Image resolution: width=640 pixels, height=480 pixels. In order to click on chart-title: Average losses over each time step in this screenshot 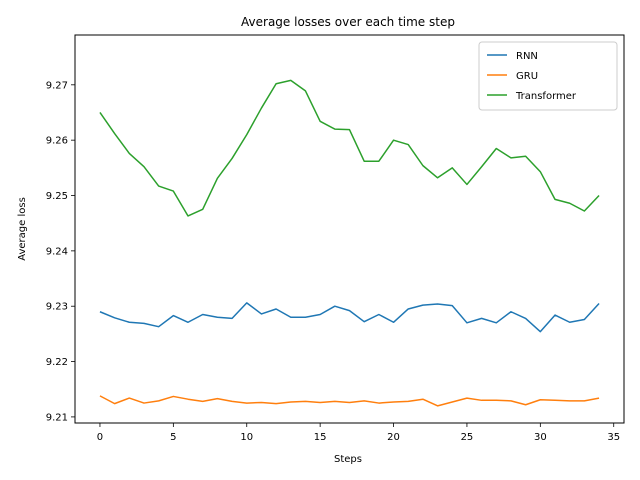, I will do `click(348, 22)`.